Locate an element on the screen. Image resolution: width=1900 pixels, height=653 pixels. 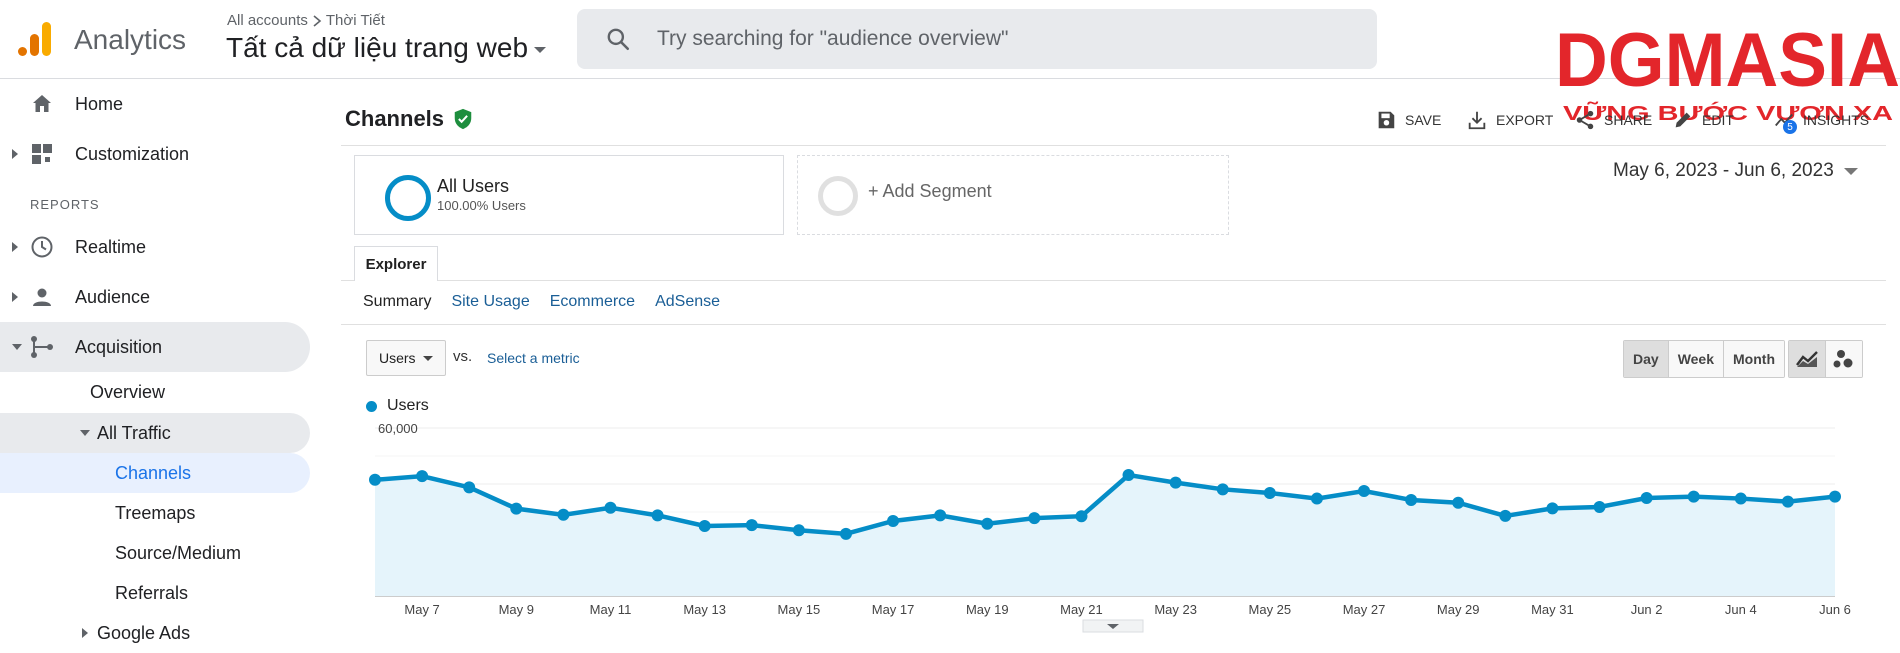
metric-value: Users is located at coordinates (397, 358).